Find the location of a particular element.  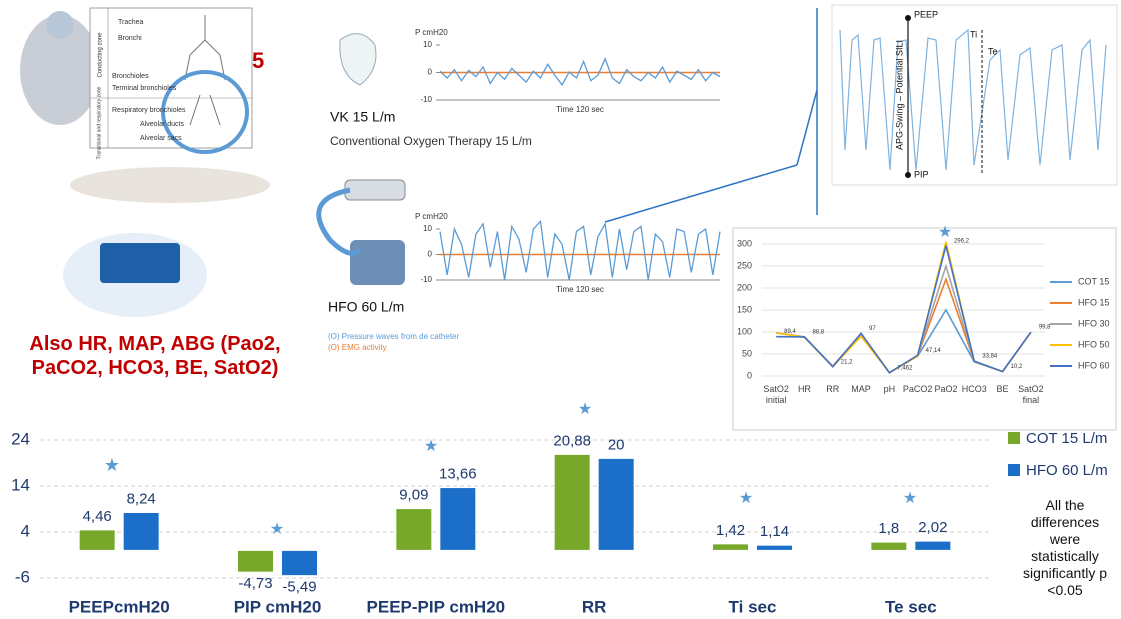

apg-trace is located at coordinates (973, 99).